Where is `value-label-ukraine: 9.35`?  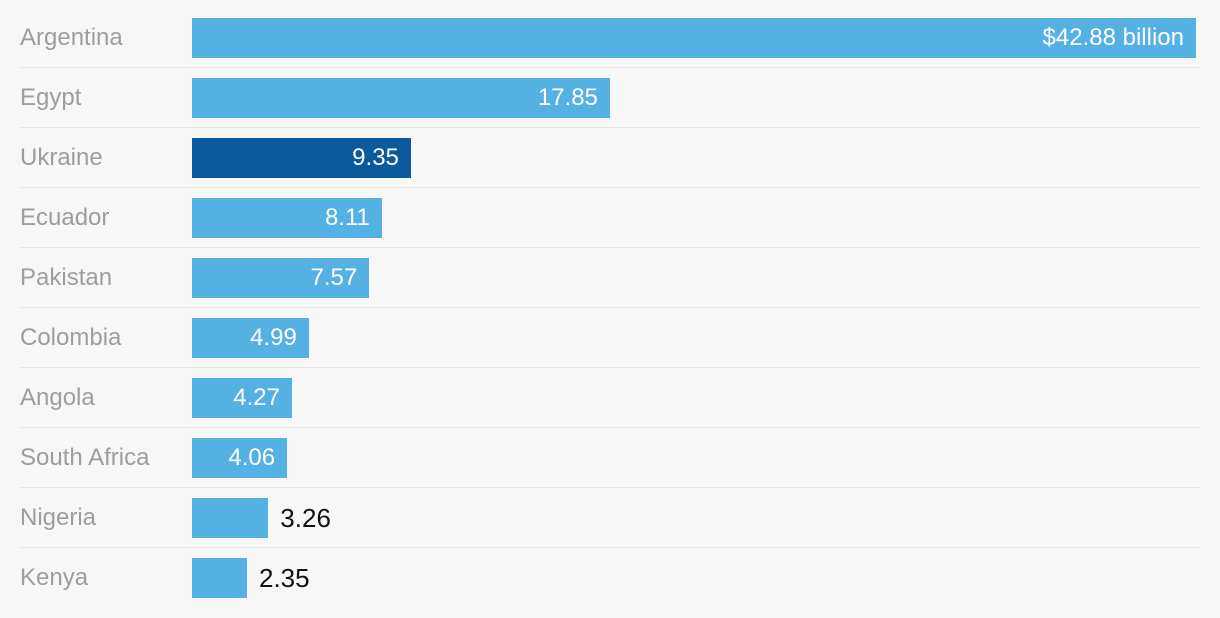 value-label-ukraine: 9.35 is located at coordinates (375, 157).